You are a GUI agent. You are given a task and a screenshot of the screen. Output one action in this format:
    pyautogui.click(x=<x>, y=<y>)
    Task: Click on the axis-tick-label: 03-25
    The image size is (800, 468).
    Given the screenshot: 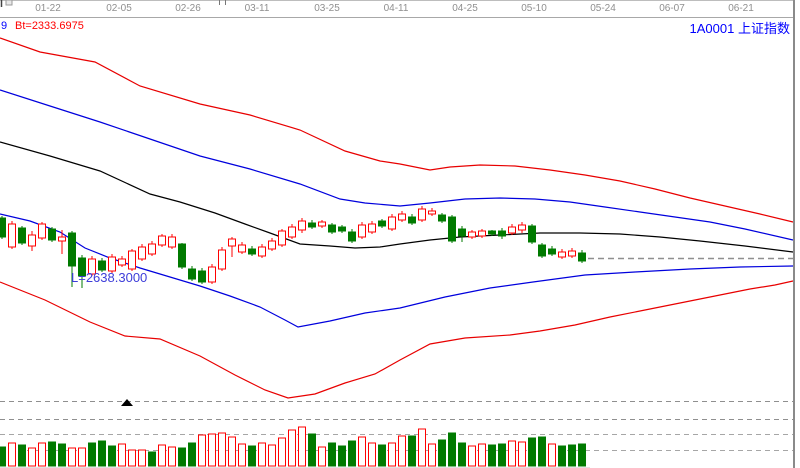 What is the action you would take?
    pyautogui.click(x=327, y=8)
    